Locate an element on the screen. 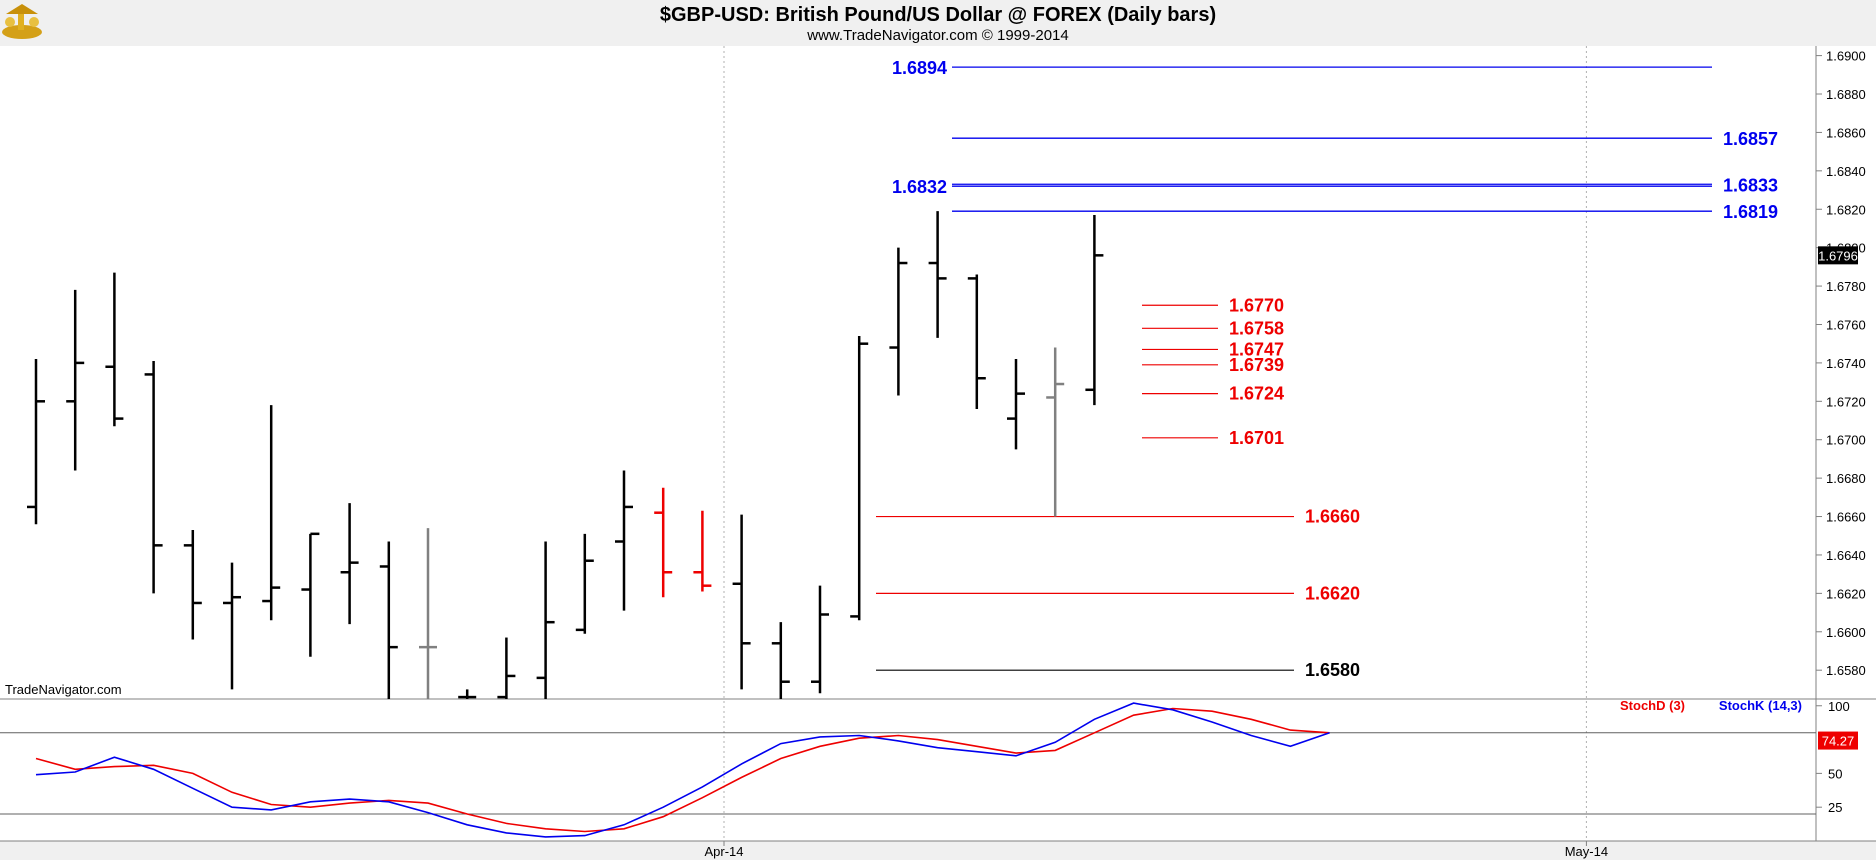 The image size is (1876, 860). price-tick-label: 1.6700 is located at coordinates (1846, 440).